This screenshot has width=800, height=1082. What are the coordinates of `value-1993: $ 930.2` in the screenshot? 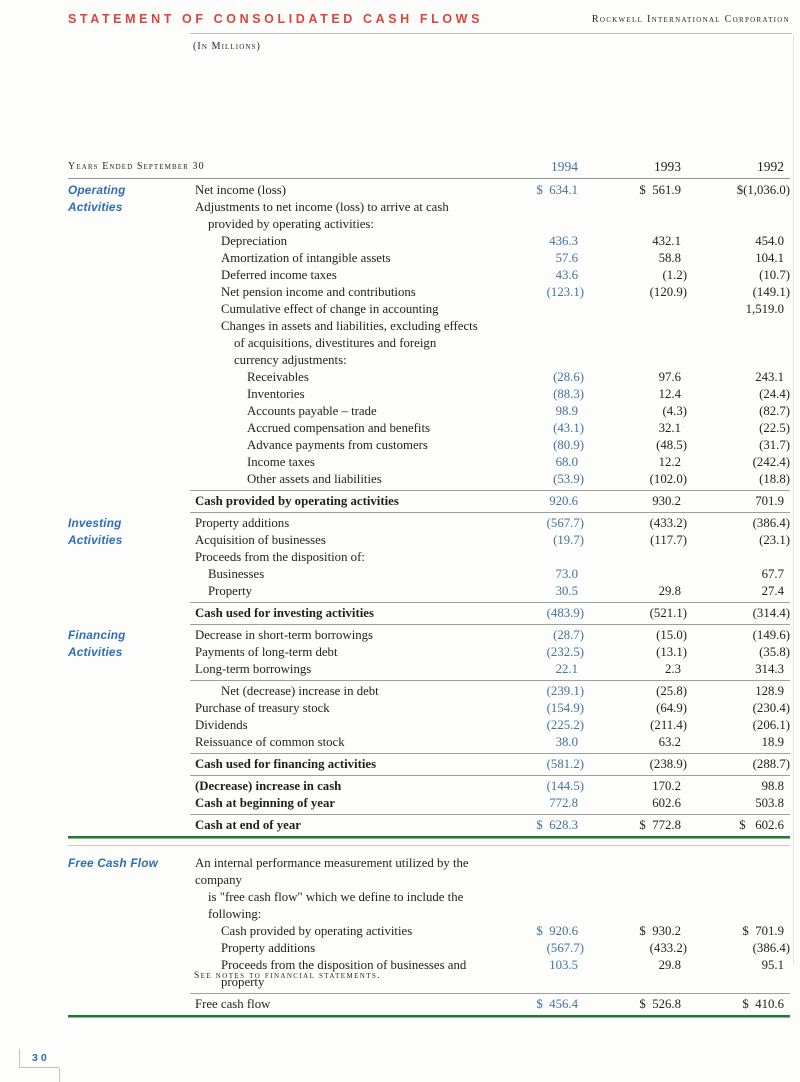 It's located at (660, 931).